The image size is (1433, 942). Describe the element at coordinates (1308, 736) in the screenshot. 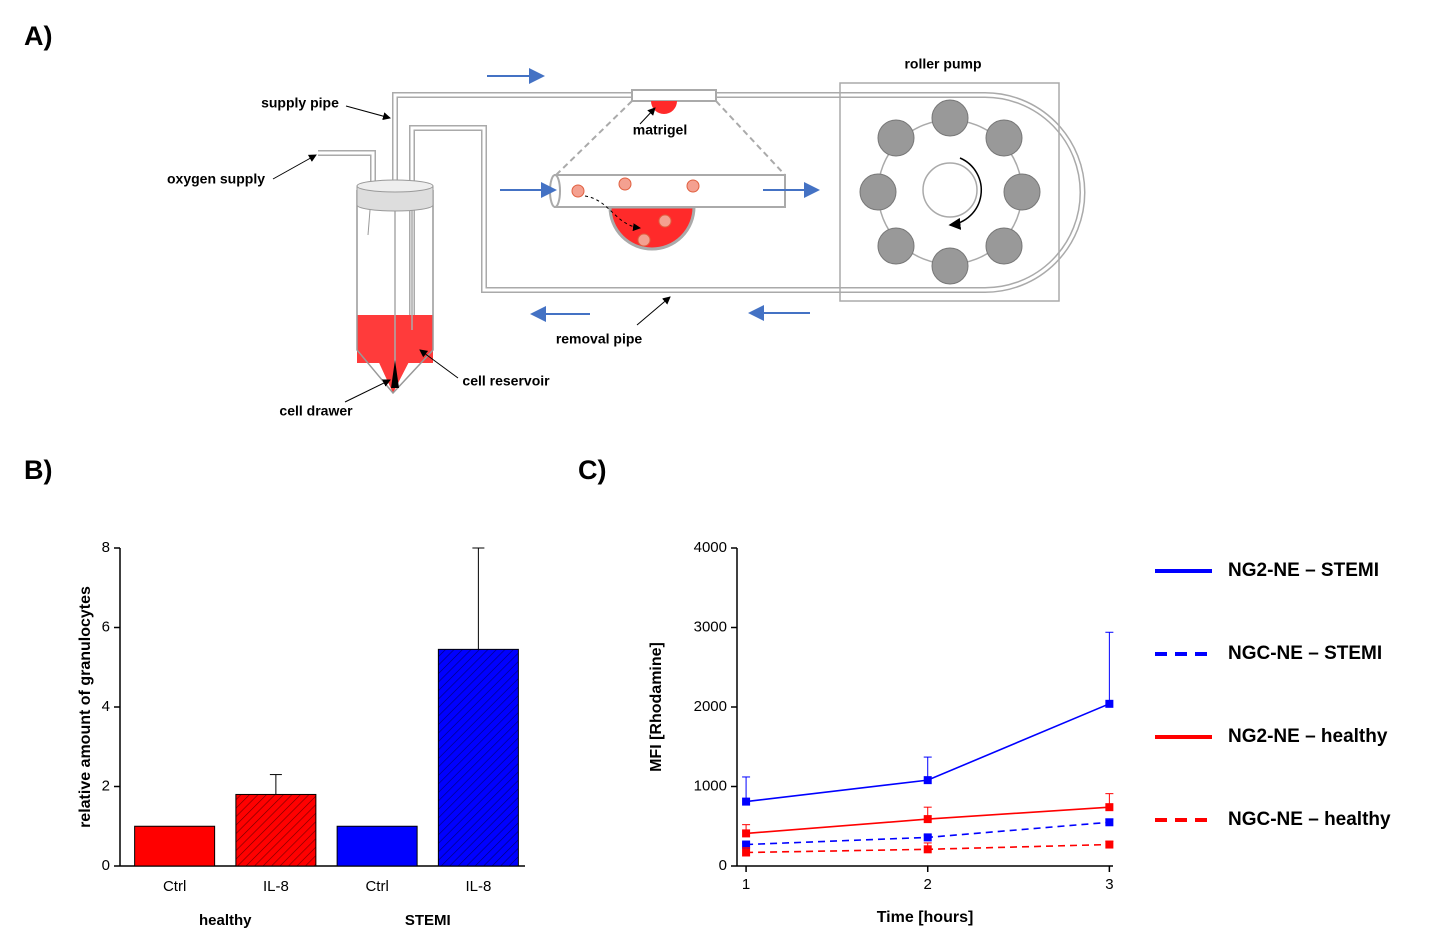

I see `legend-label: NG2-NE – healthy` at that location.